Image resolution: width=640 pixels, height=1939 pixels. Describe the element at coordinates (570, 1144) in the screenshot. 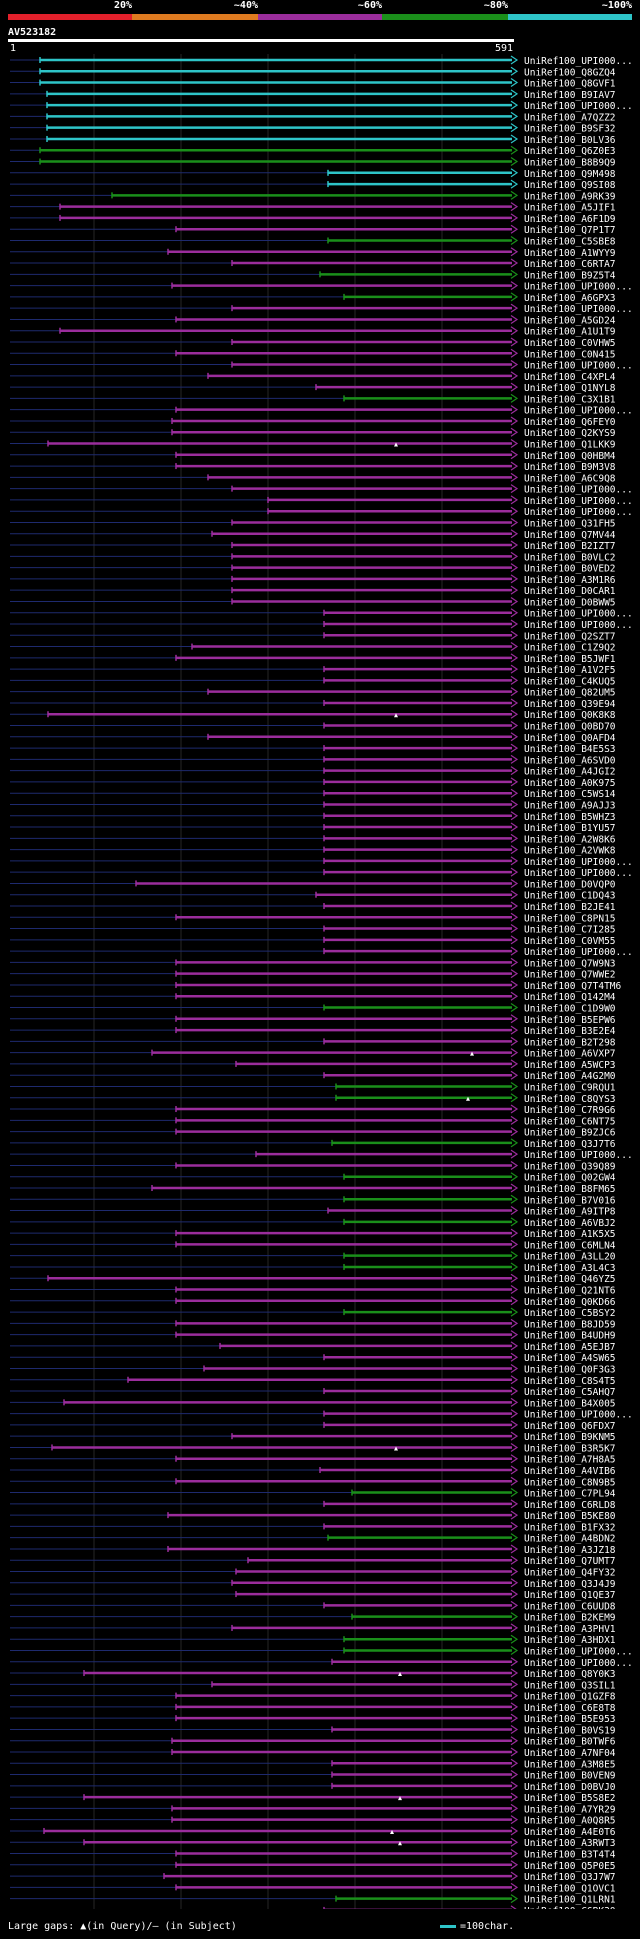

I see `hit-label: UniRef100_Q3J7T6` at that location.